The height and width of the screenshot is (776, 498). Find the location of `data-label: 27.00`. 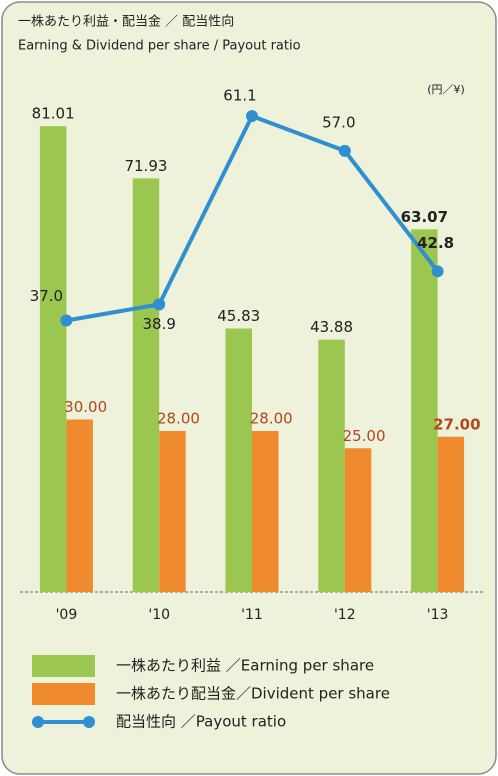

data-label: 27.00 is located at coordinates (456, 424).